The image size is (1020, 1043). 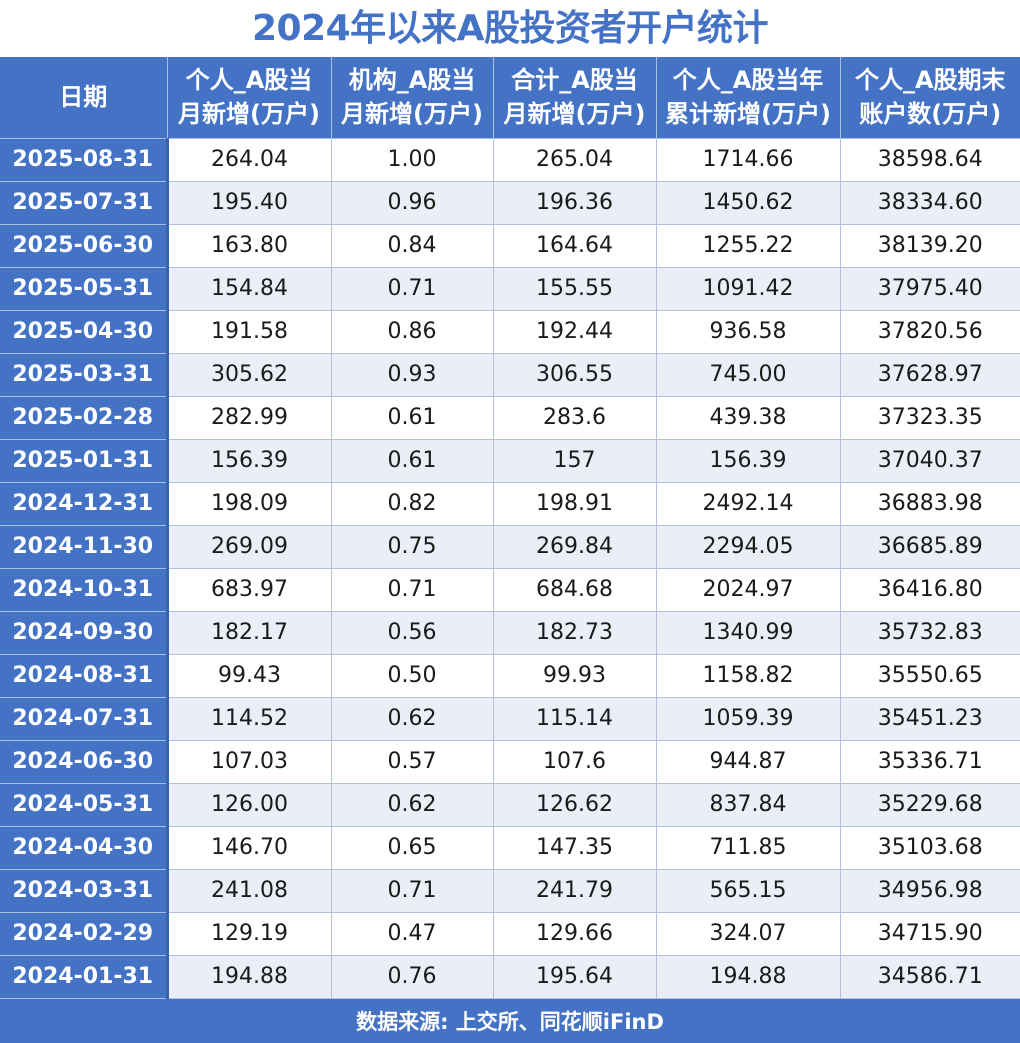 I want to click on individual-monthly-new-cell: 269.09, so click(x=249, y=547).